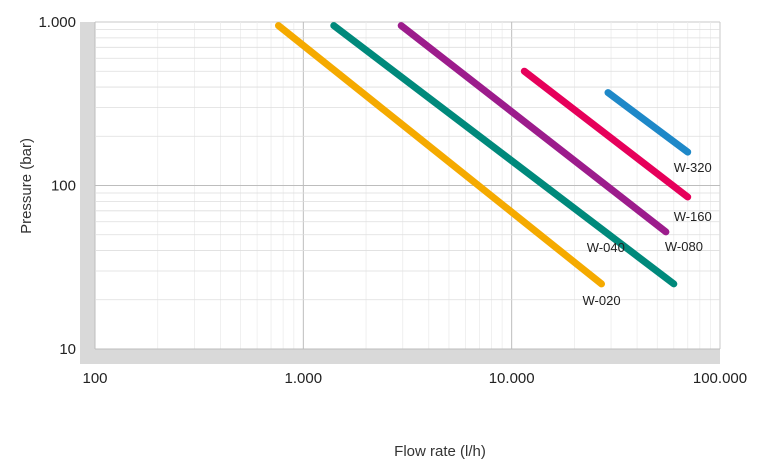 The image size is (770, 461). I want to click on y-tick-label: 10, so click(67, 349).